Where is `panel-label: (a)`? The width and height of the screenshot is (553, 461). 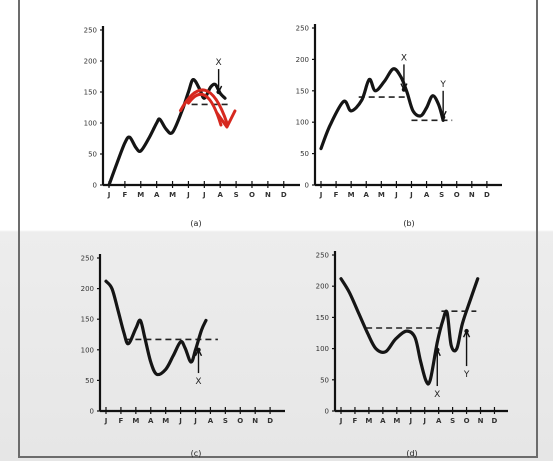
panel-label: (a) is located at coordinates (195, 223).